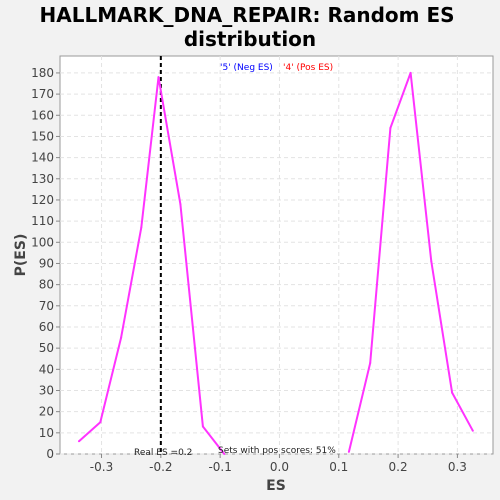 This screenshot has height=500, width=500. Describe the element at coordinates (42, 136) in the screenshot. I see `y-tick-label: 150` at that location.